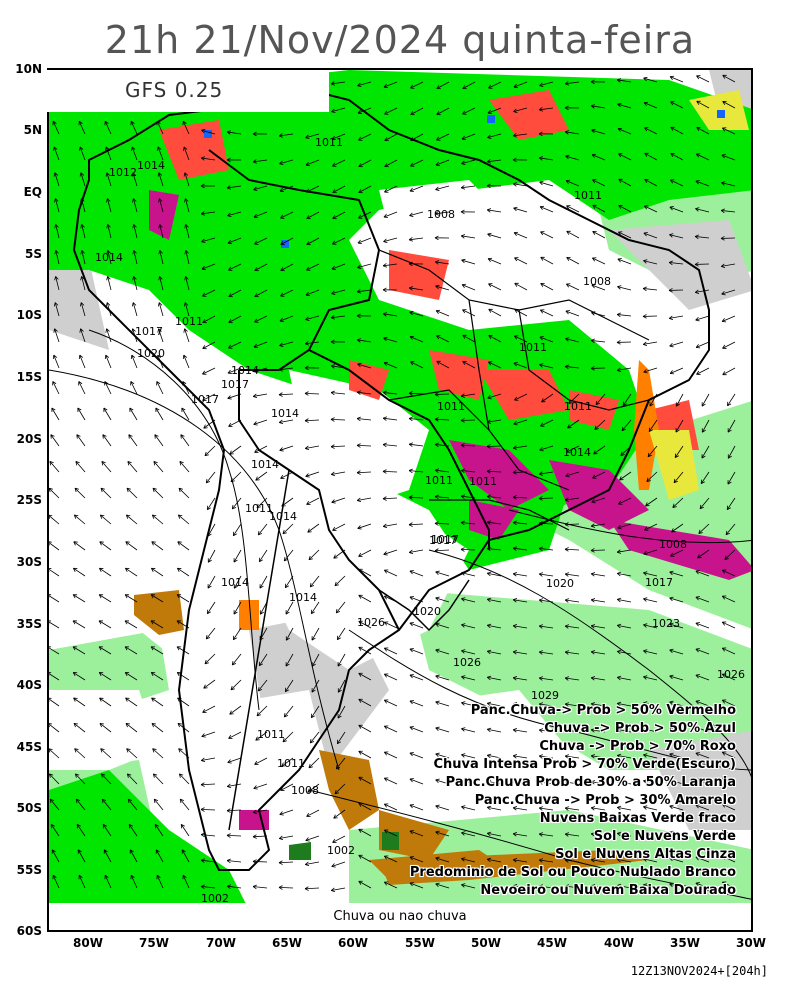 The width and height of the screenshot is (800, 1000). What do you see at coordinates (445, 539) in the screenshot?
I see `isobar-label: 1017` at bounding box center [445, 539].